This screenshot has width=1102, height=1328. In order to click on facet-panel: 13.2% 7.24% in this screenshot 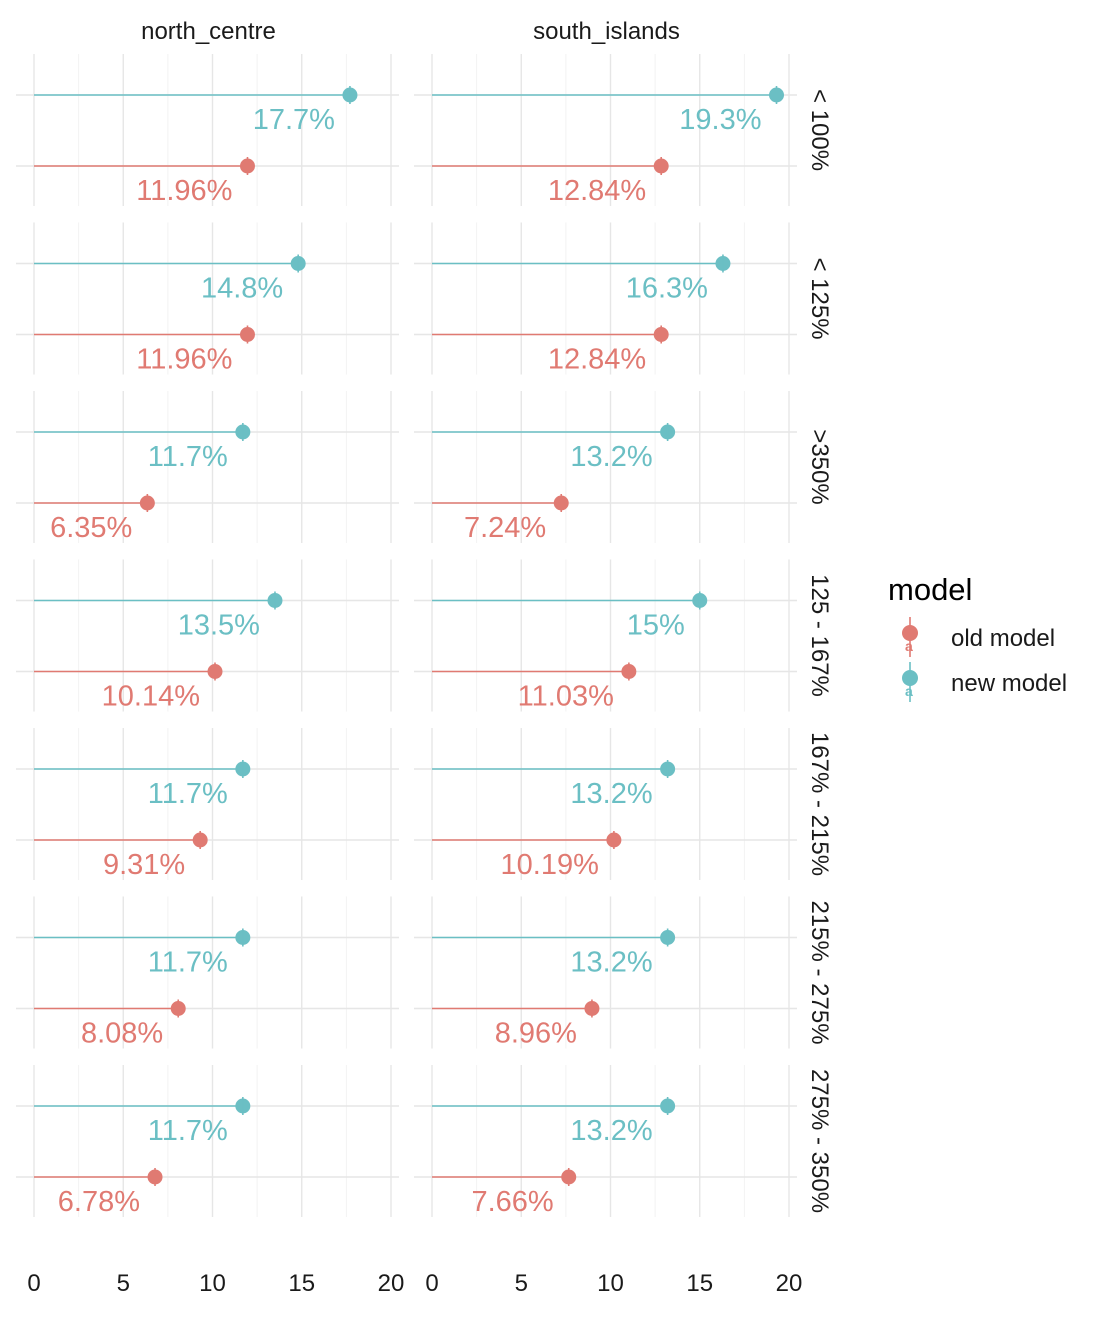, I will do `click(605, 467)`.